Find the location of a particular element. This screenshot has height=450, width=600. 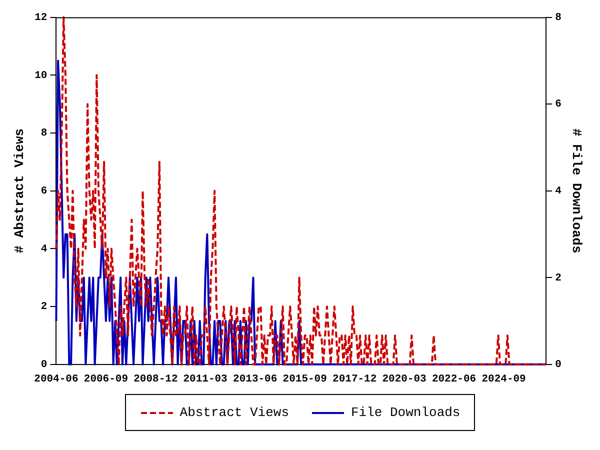

x-tick-label: 2011-03 is located at coordinates (205, 379).